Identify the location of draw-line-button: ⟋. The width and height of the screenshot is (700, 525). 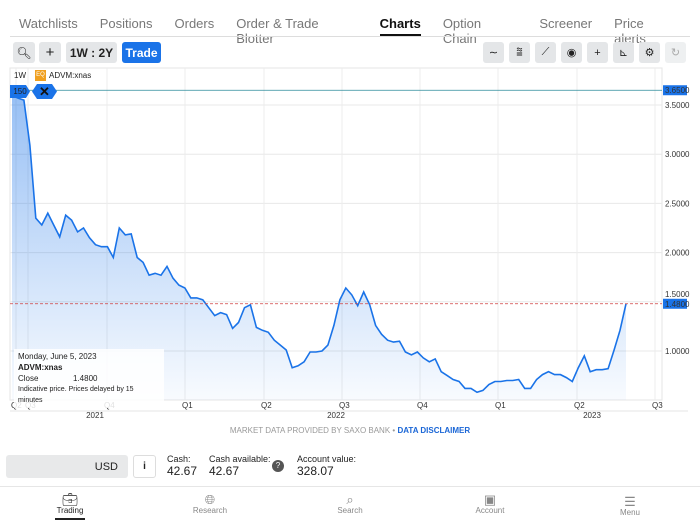
(545, 52).